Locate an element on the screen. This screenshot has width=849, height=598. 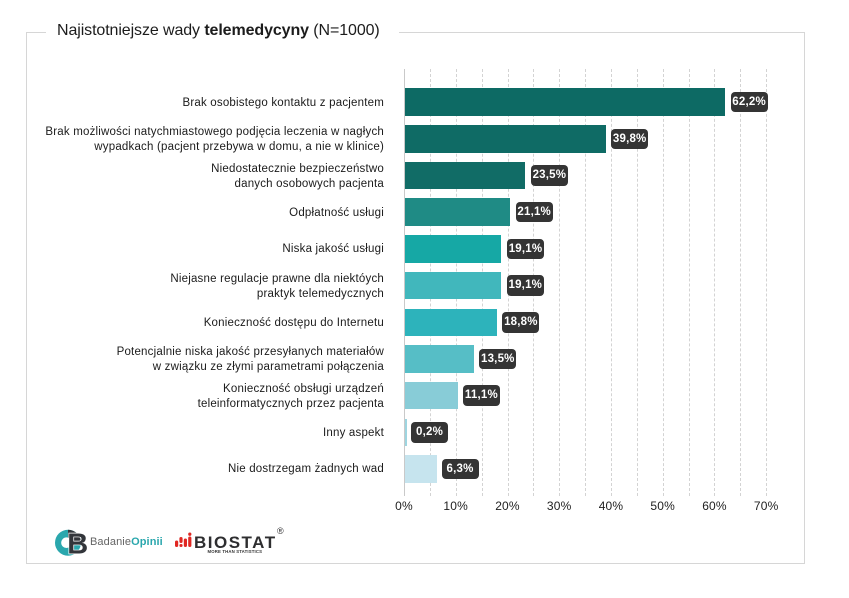
svg-text: B is located at coordinates (77, 543).